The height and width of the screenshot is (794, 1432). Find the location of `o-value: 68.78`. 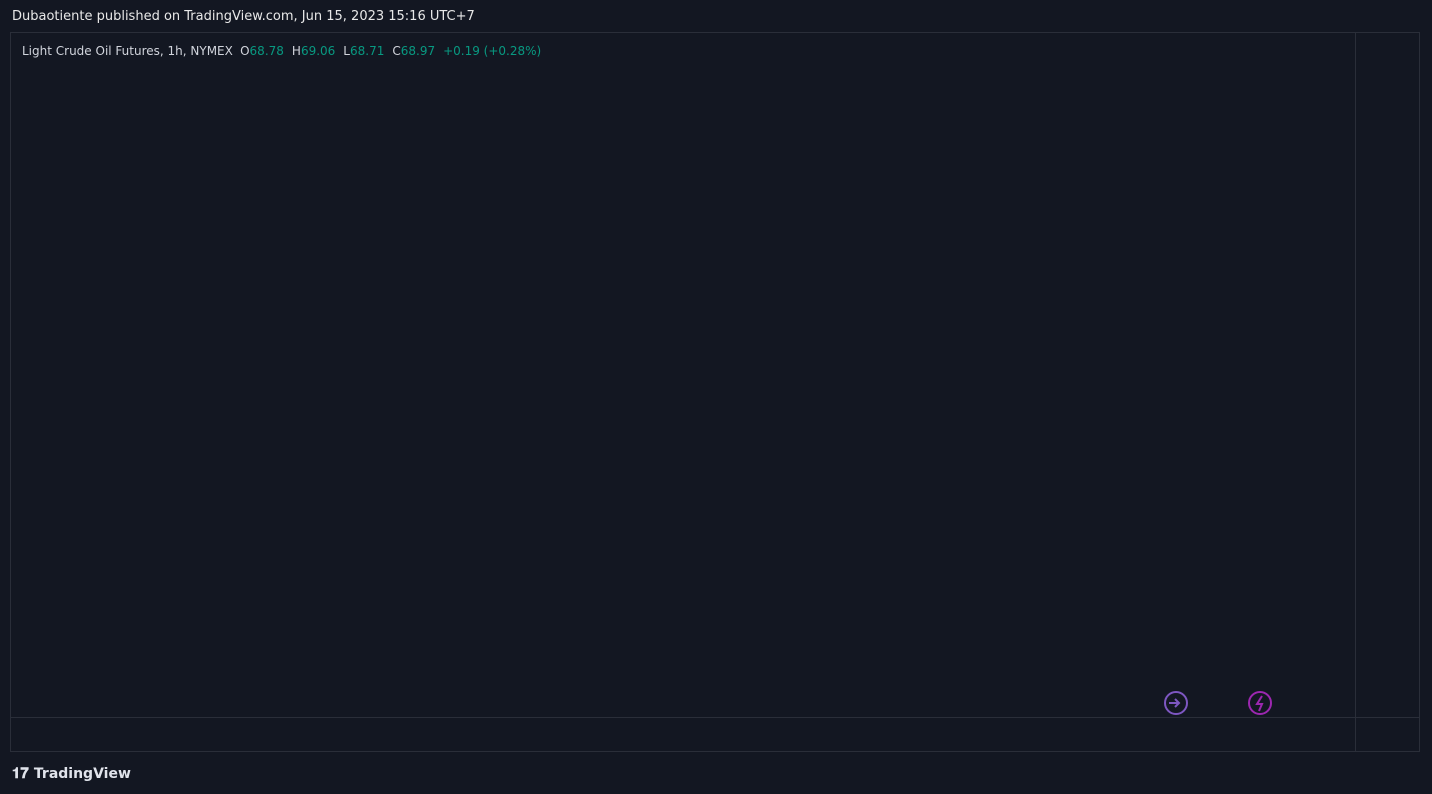

o-value: 68.78 is located at coordinates (267, 51).